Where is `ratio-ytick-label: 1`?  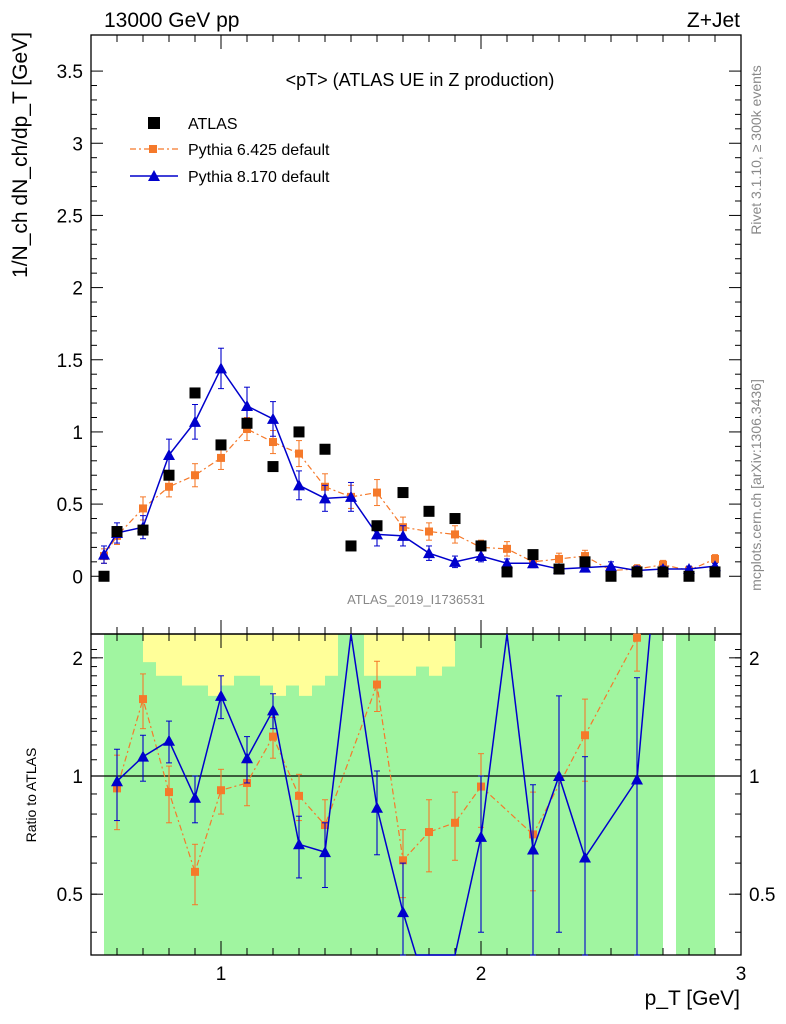 ratio-ytick-label: 1 is located at coordinates (77, 777).